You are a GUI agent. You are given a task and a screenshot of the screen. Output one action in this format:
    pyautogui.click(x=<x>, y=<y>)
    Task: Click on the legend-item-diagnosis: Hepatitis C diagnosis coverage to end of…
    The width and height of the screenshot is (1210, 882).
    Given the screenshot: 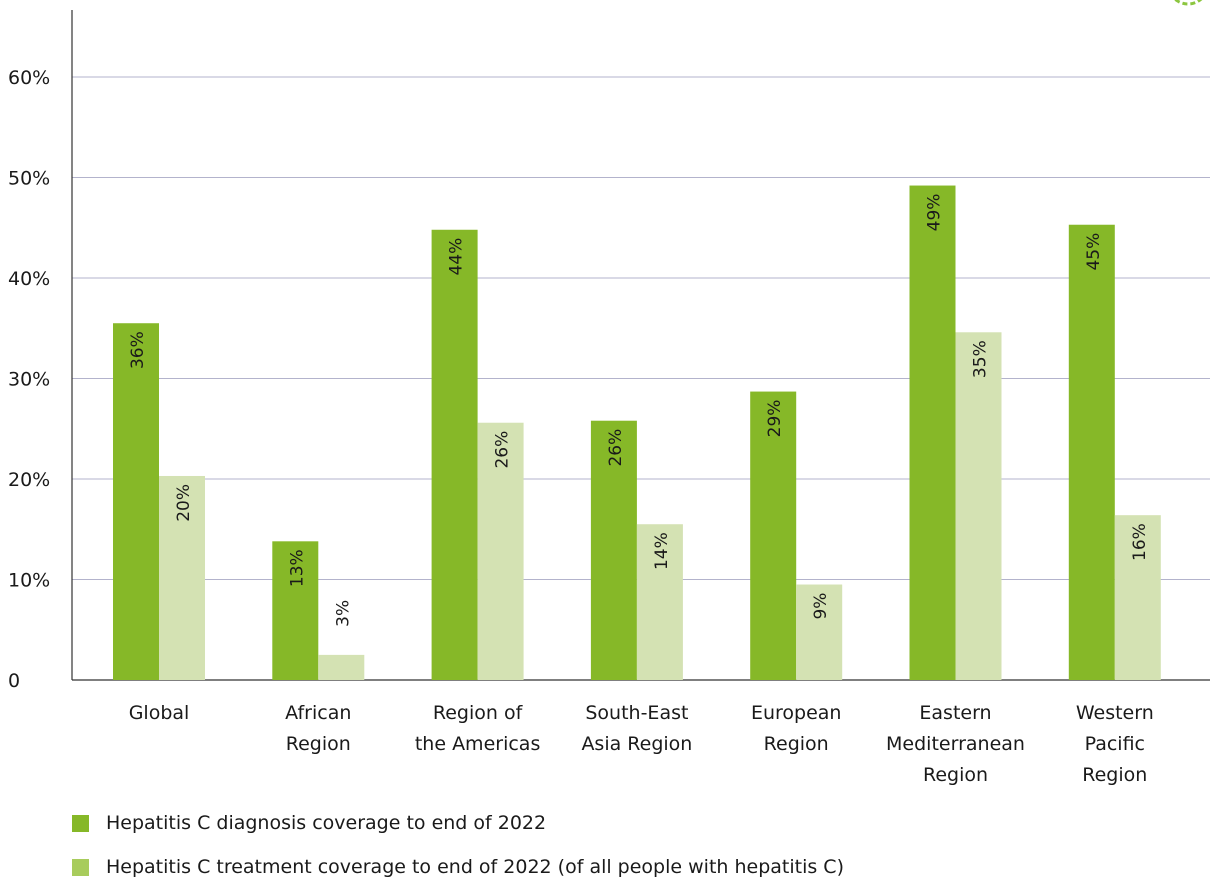 What is the action you would take?
    pyautogui.click(x=309, y=823)
    